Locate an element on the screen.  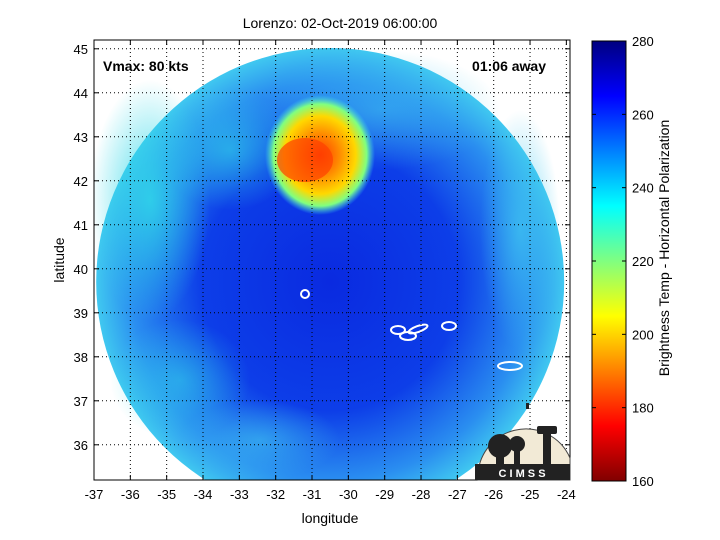
colorbar-tick-label: 240 is located at coordinates (643, 188).